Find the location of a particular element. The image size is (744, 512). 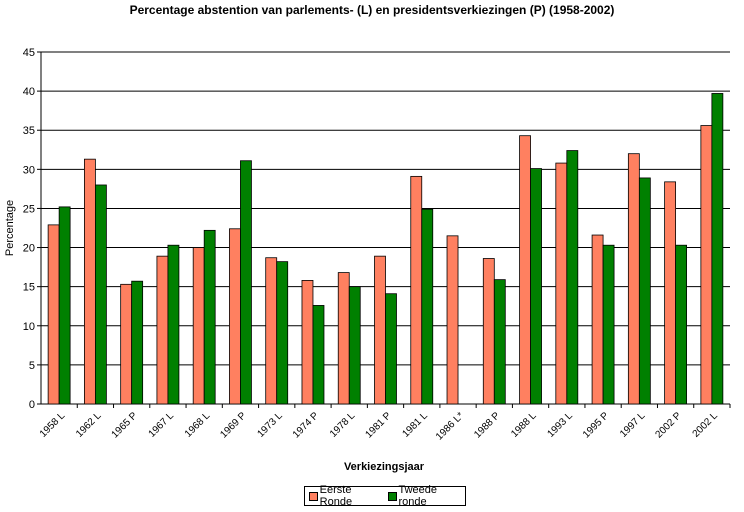

x-tick-label: 1993 L is located at coordinates (561, 425).